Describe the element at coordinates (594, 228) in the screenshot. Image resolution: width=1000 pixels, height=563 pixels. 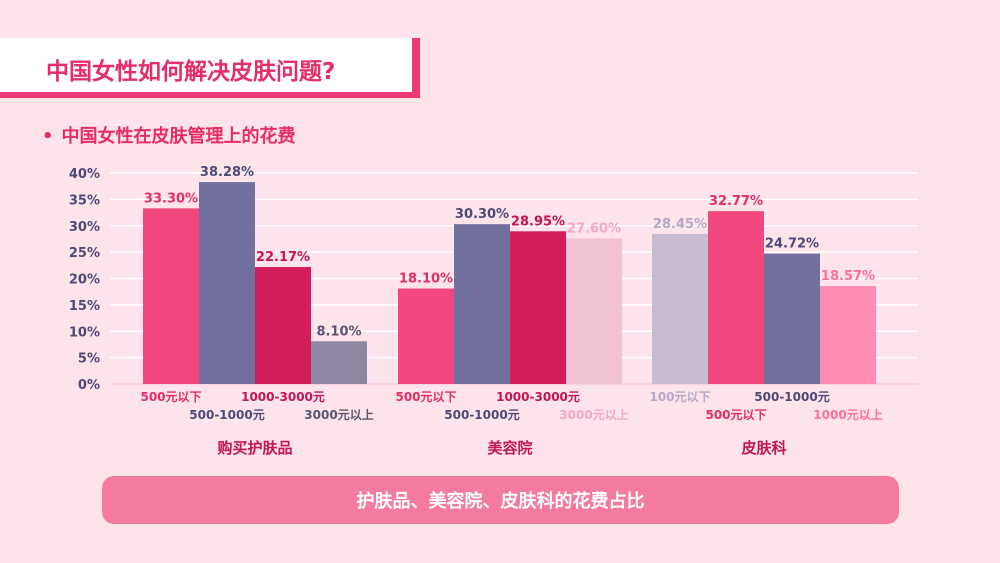
I see `bar-value-label: 27.60%` at that location.